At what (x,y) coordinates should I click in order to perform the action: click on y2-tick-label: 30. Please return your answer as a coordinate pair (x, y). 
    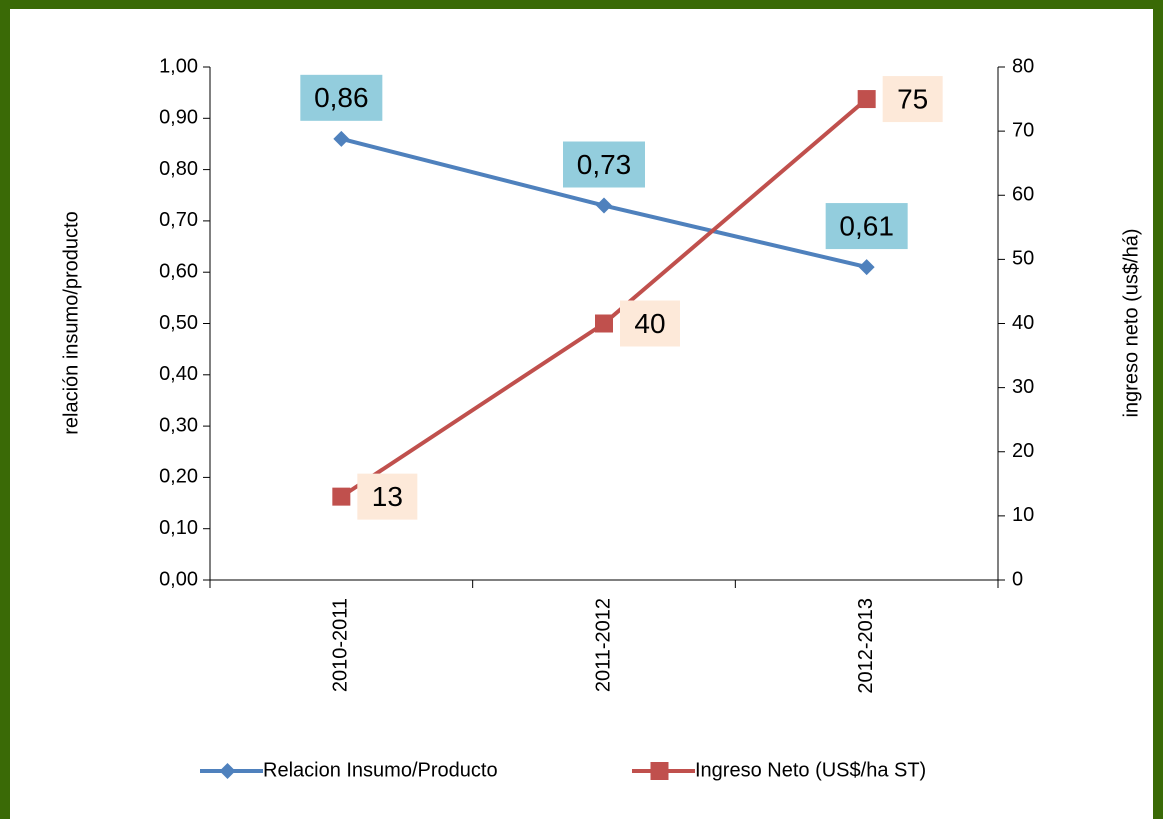
    Looking at the image, I should click on (1023, 387).